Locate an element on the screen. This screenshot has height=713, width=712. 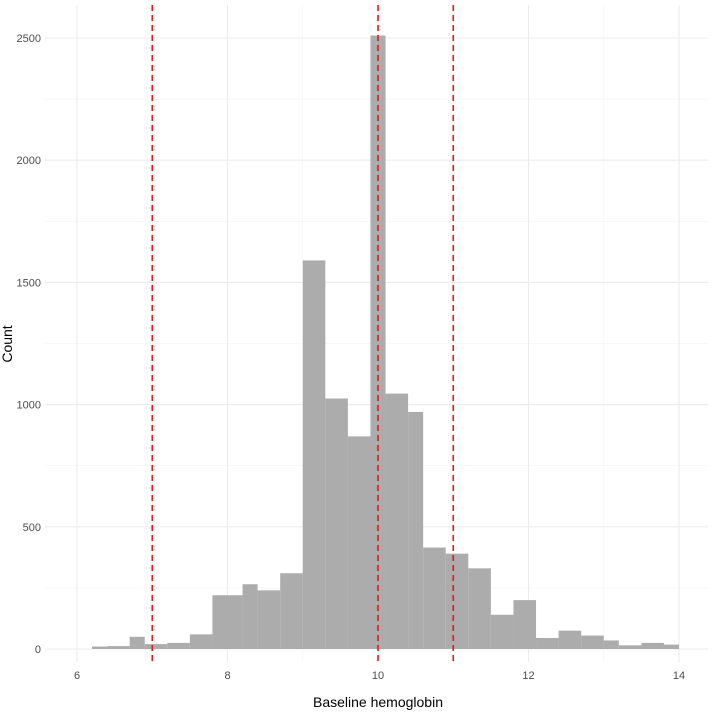
y-axis-title: Count is located at coordinates (7, 343).